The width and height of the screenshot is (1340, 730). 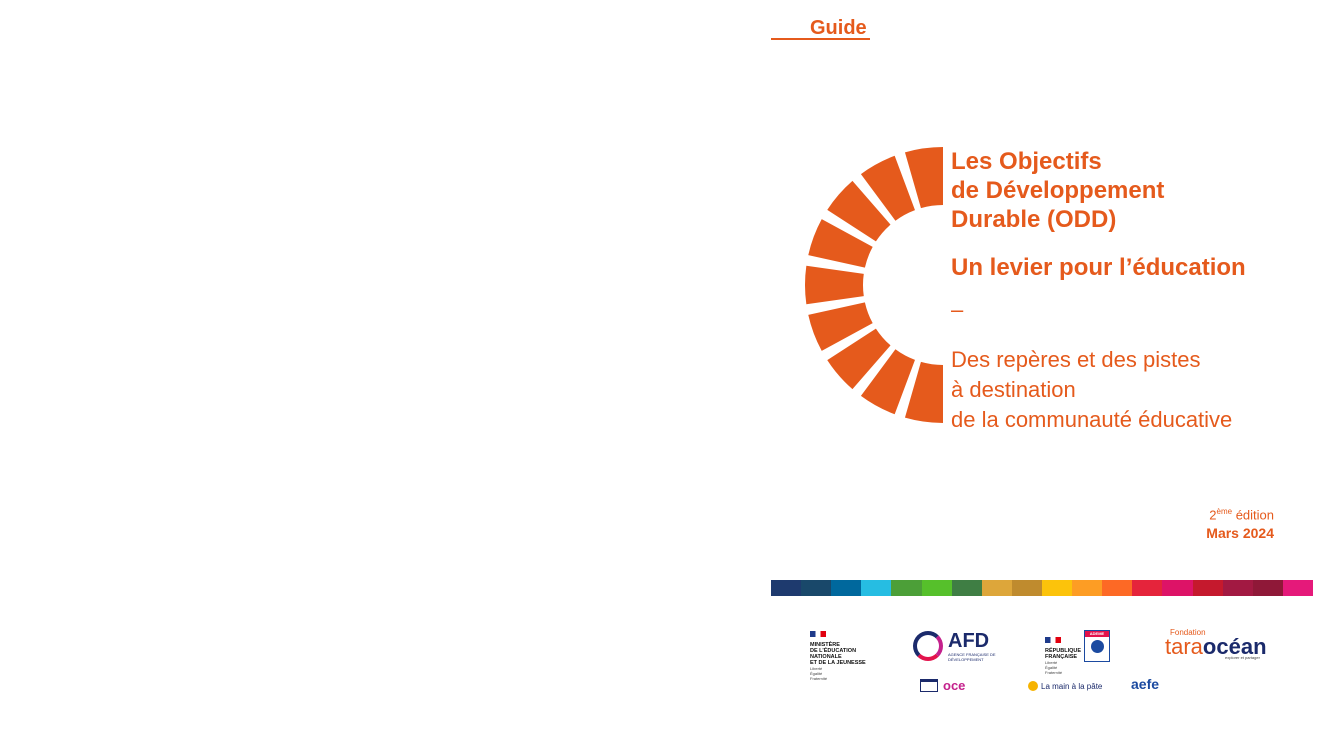 I want to click on description-line: de la communauté éducative, so click(x=1092, y=419).